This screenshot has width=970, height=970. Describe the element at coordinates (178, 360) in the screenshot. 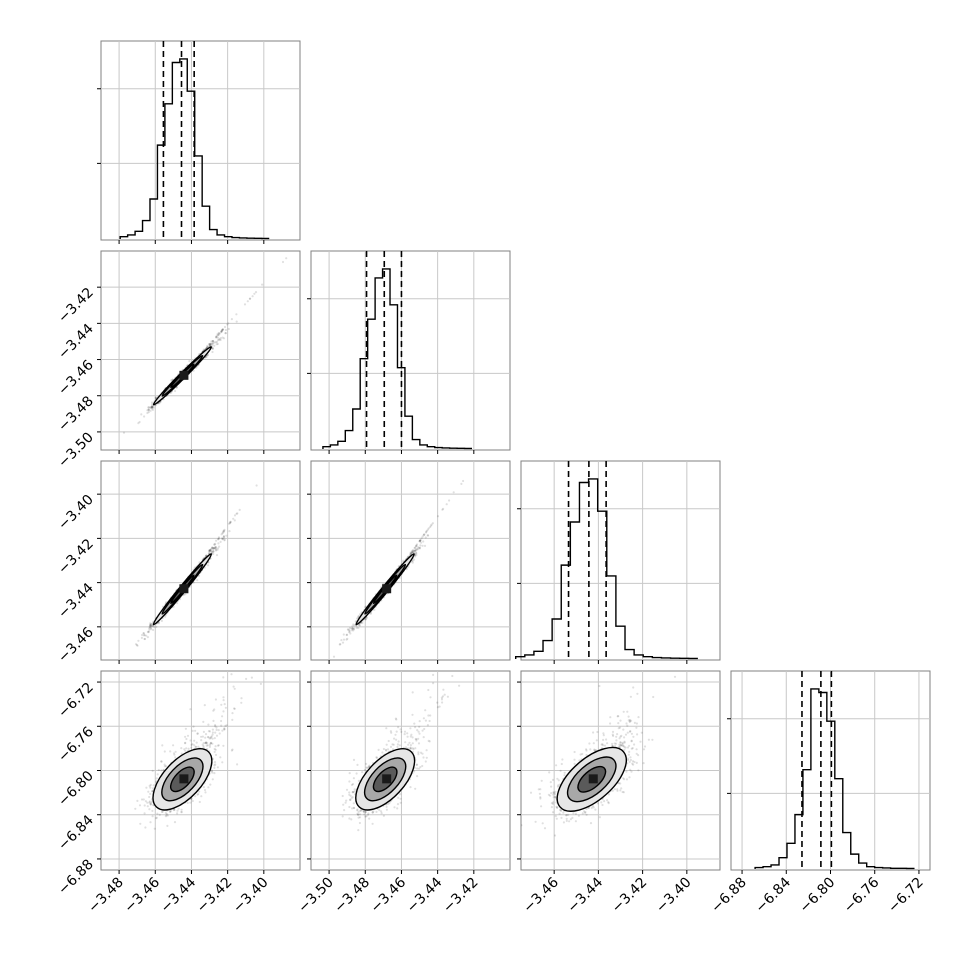

I see `scatter-panel-1-0: −3.50−3.48−3.46−3.44−3.42` at that location.